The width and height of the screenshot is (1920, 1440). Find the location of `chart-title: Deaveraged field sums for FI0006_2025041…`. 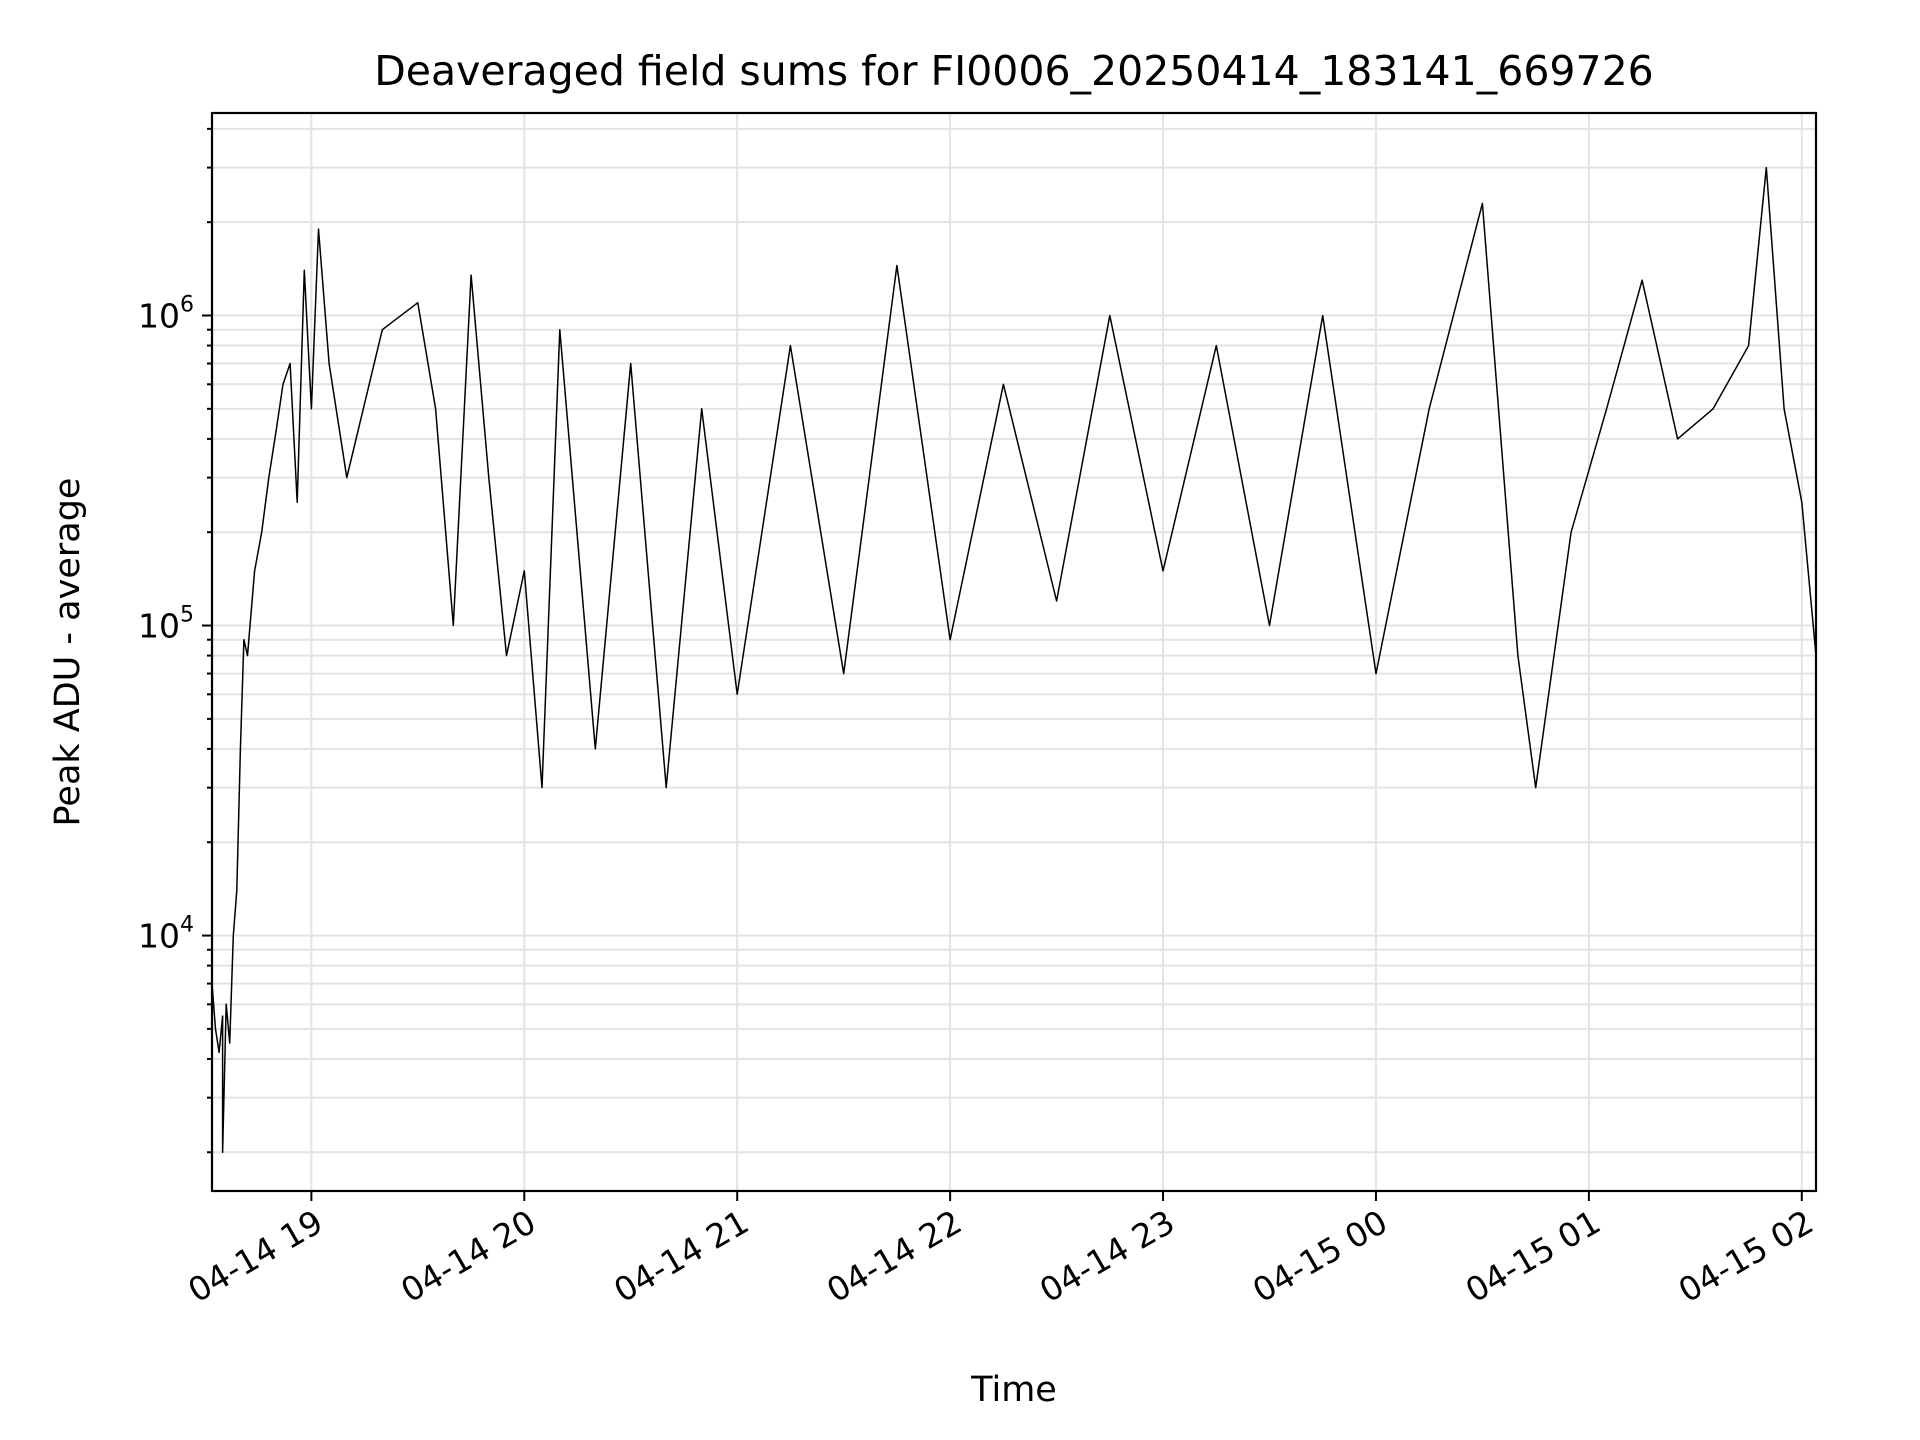

chart-title: Deaveraged field sums for FI0006_2025041… is located at coordinates (1014, 71).